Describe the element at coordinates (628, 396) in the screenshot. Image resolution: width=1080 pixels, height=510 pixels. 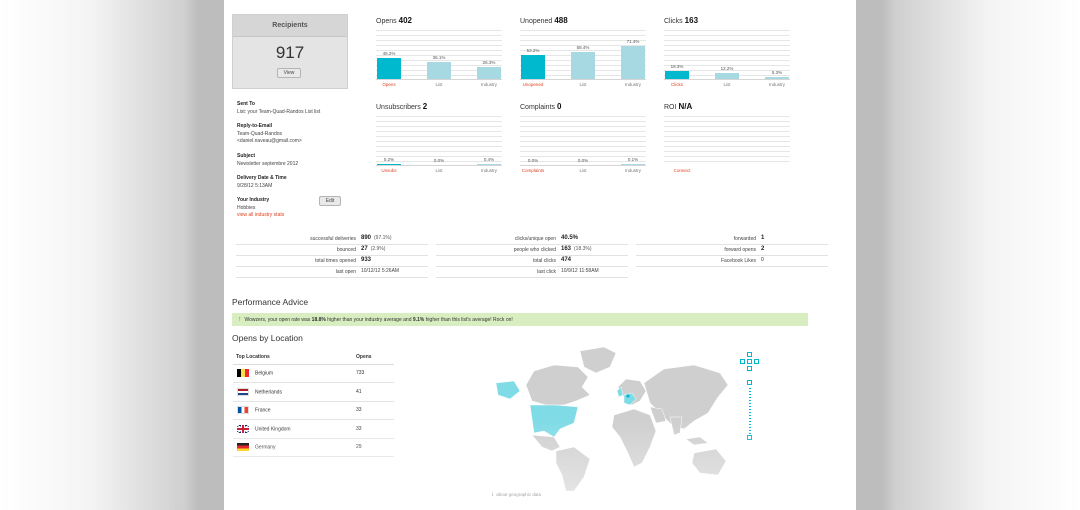
I see `belgium-marker` at that location.